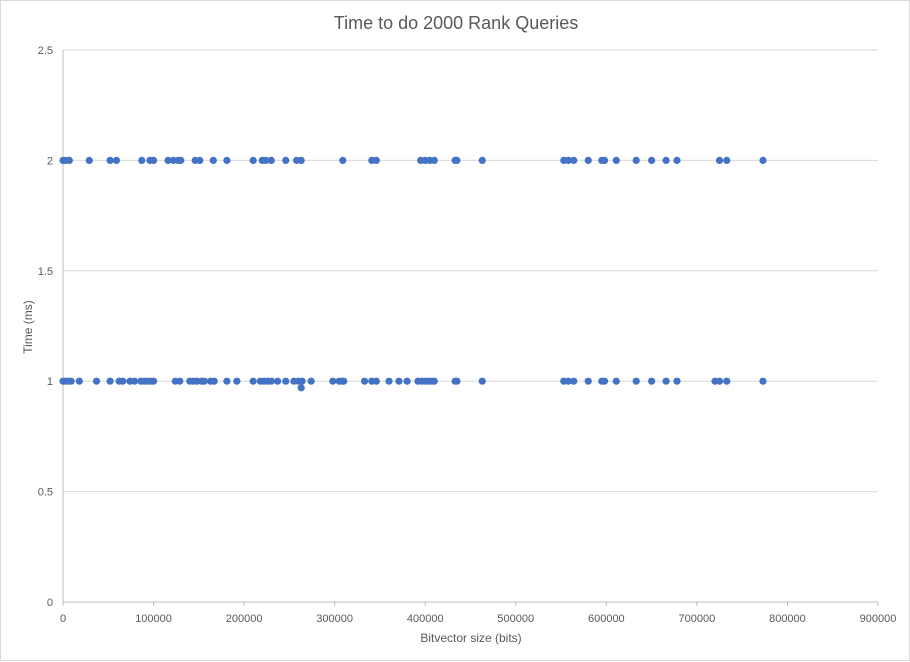  What do you see at coordinates (425, 619) in the screenshot?
I see `x-tick-label: 400000` at bounding box center [425, 619].